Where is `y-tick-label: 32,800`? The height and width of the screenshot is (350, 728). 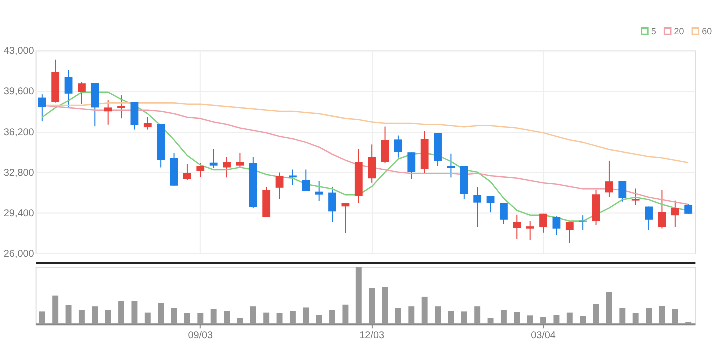 y-tick-label: 32,800 is located at coordinates (19, 173).